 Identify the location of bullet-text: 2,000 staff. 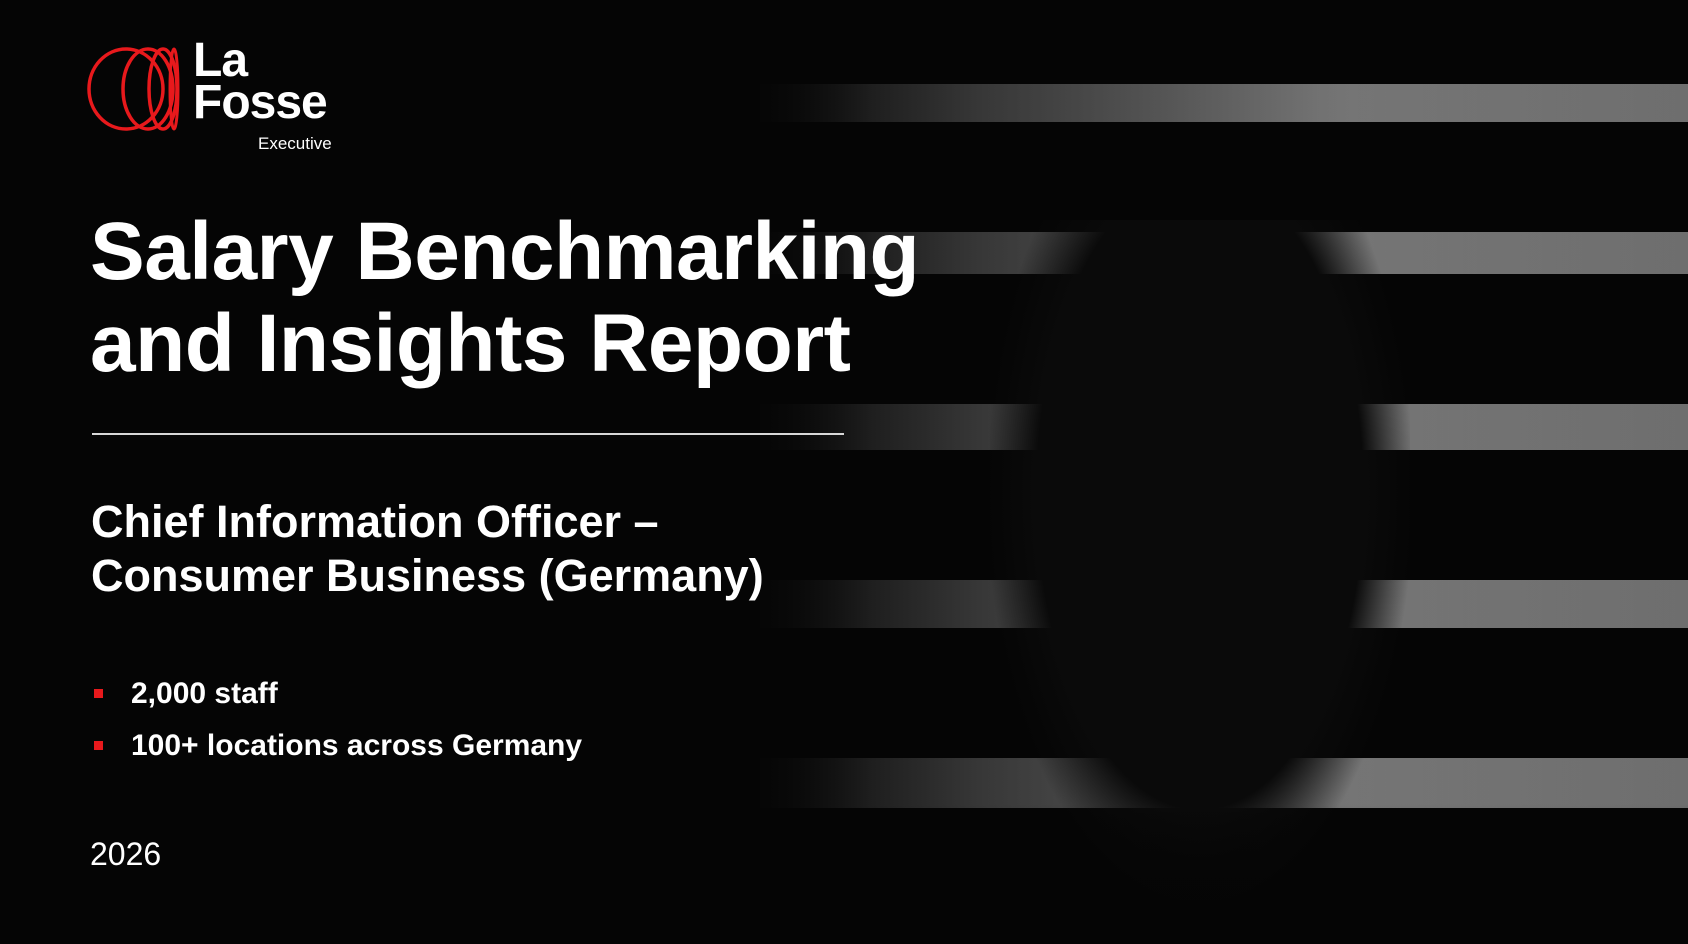
(204, 693).